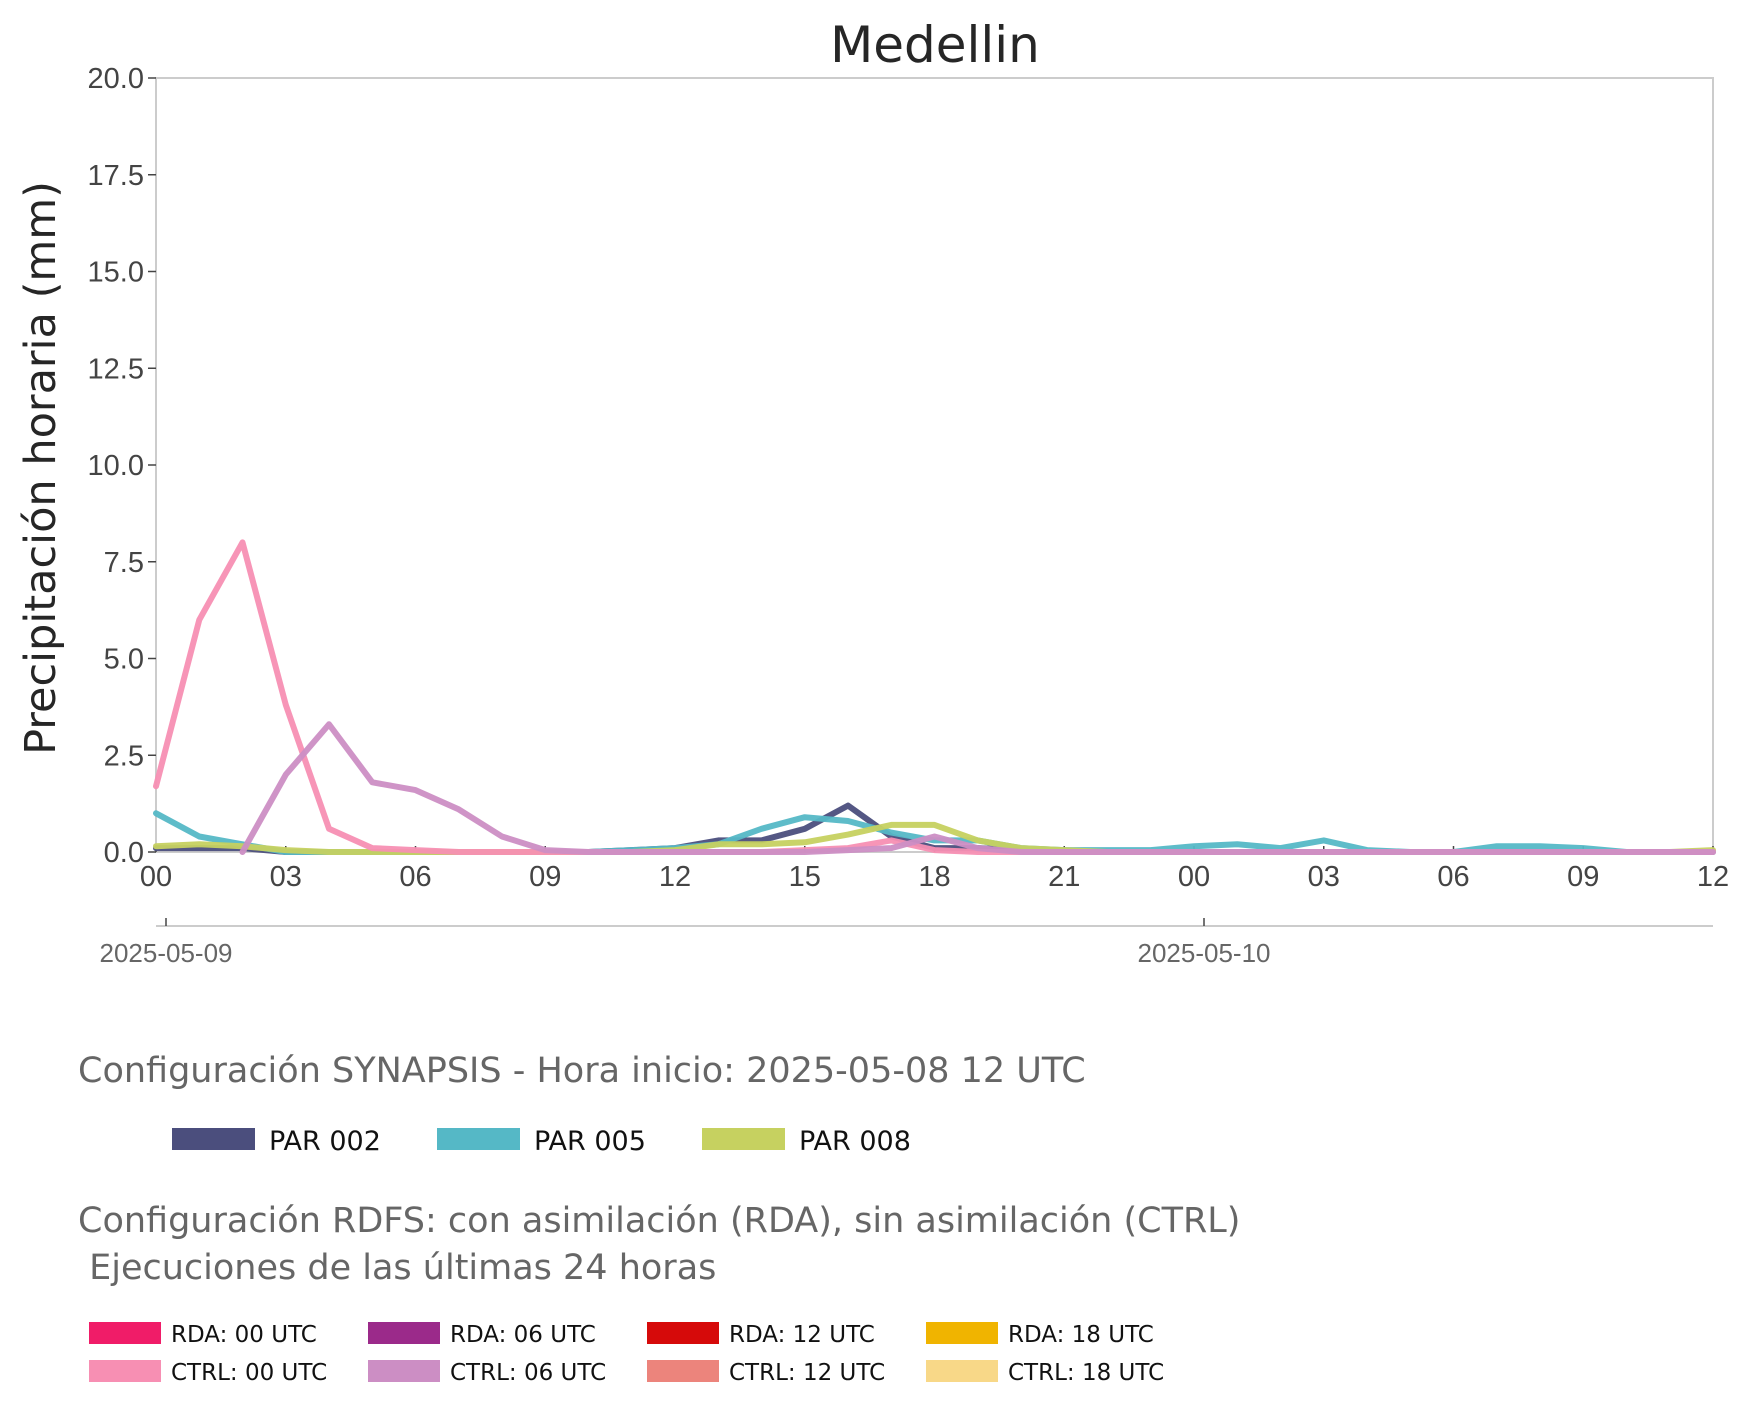  What do you see at coordinates (1081, 1335) in the screenshot?
I see `legend-label: RDA: 18 UTC` at bounding box center [1081, 1335].